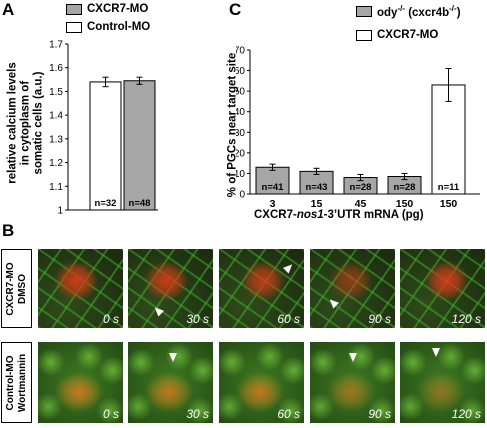  Describe the element at coordinates (56, 116) in the screenshot. I see `y-tick-label: 1.4` at that location.